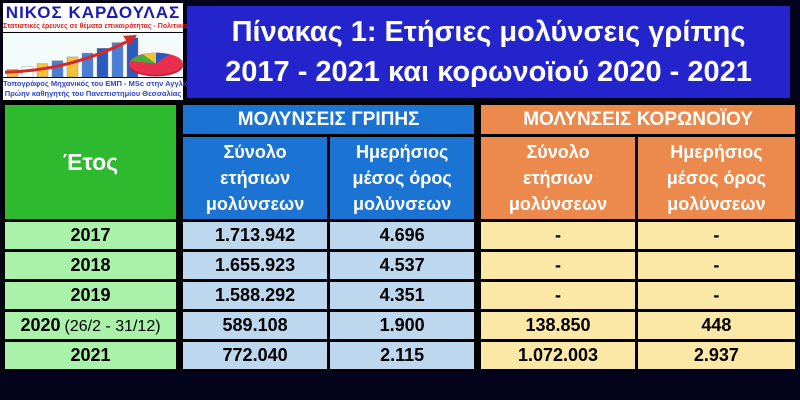  What do you see at coordinates (403, 295) in the screenshot?
I see `flu-daily-cell: 4.351` at bounding box center [403, 295].